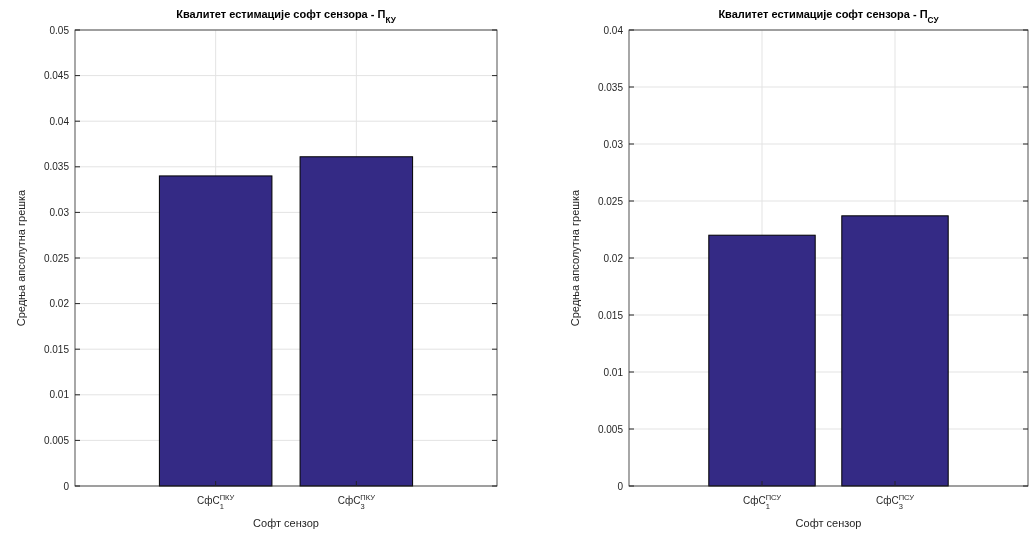  What do you see at coordinates (56, 76) in the screenshot?
I see `y-tick-label: 0.045` at bounding box center [56, 76].